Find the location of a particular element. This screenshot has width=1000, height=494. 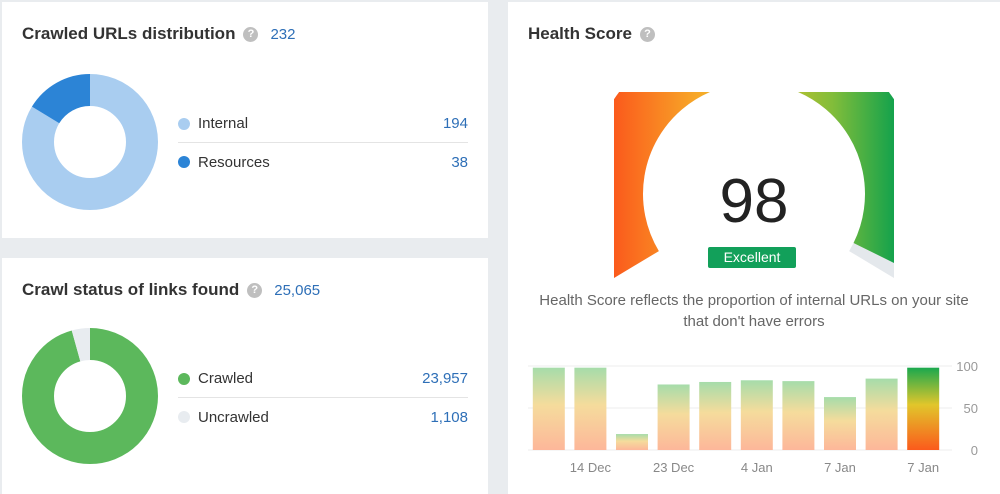

legend-value: 1,108 is located at coordinates (449, 417).